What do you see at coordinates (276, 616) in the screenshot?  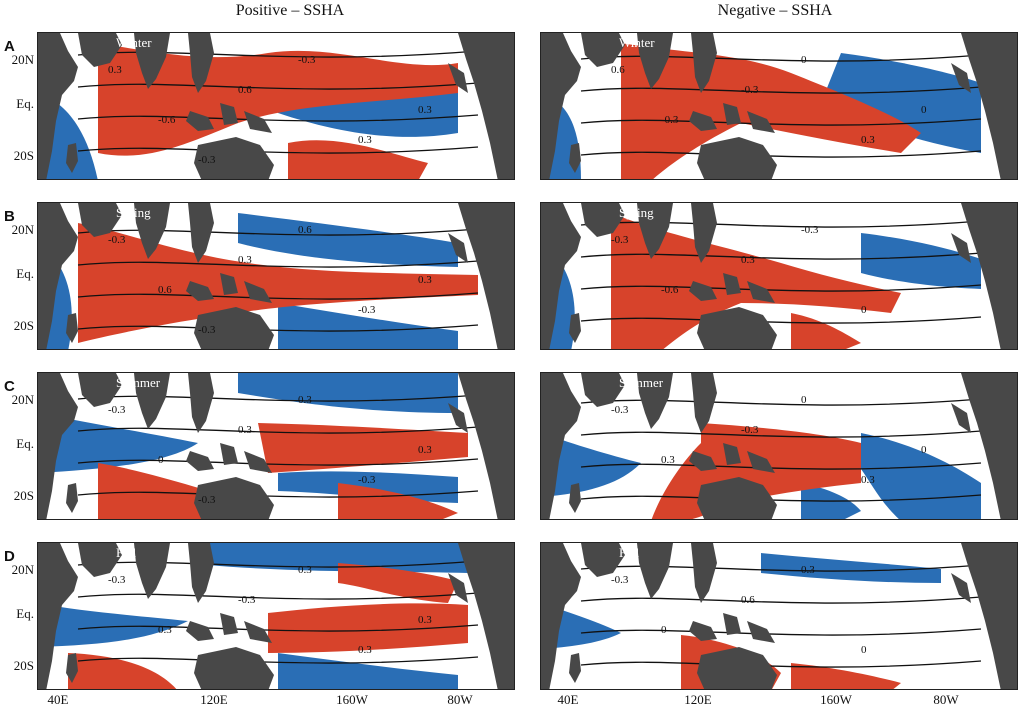 I see `ssha-map: -0.3 0.3 -0.3 0.3 0.3 0.3 Fall` at bounding box center [276, 616].